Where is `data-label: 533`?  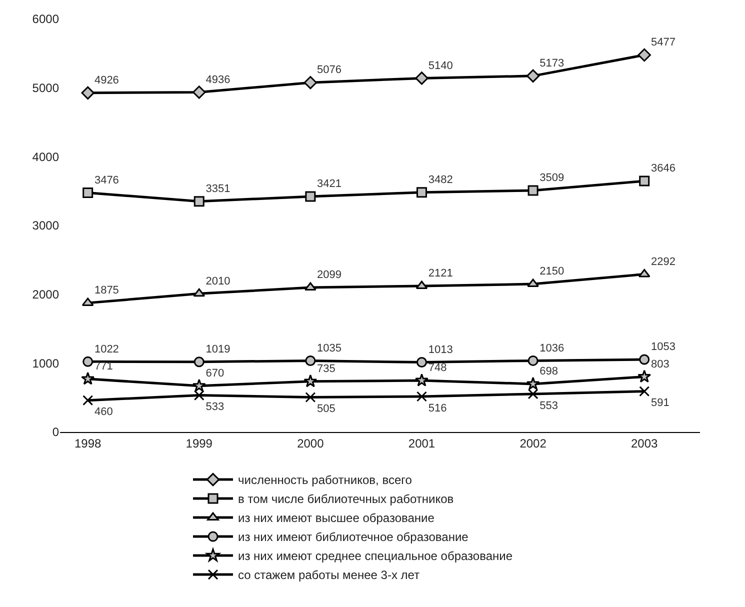
data-label: 533 is located at coordinates (215, 407).